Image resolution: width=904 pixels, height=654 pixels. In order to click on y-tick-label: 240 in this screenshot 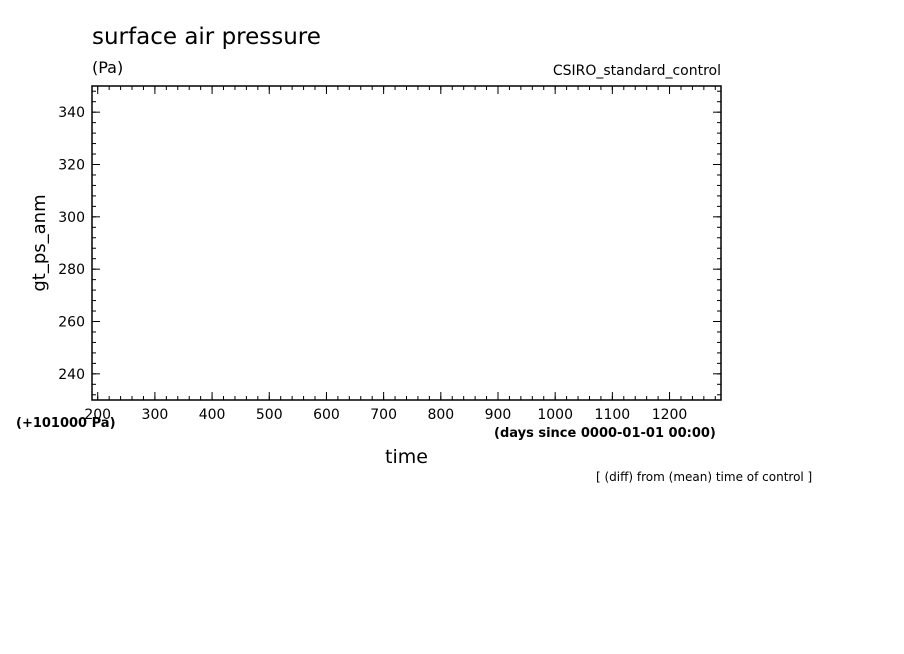, I will do `click(71, 375)`.